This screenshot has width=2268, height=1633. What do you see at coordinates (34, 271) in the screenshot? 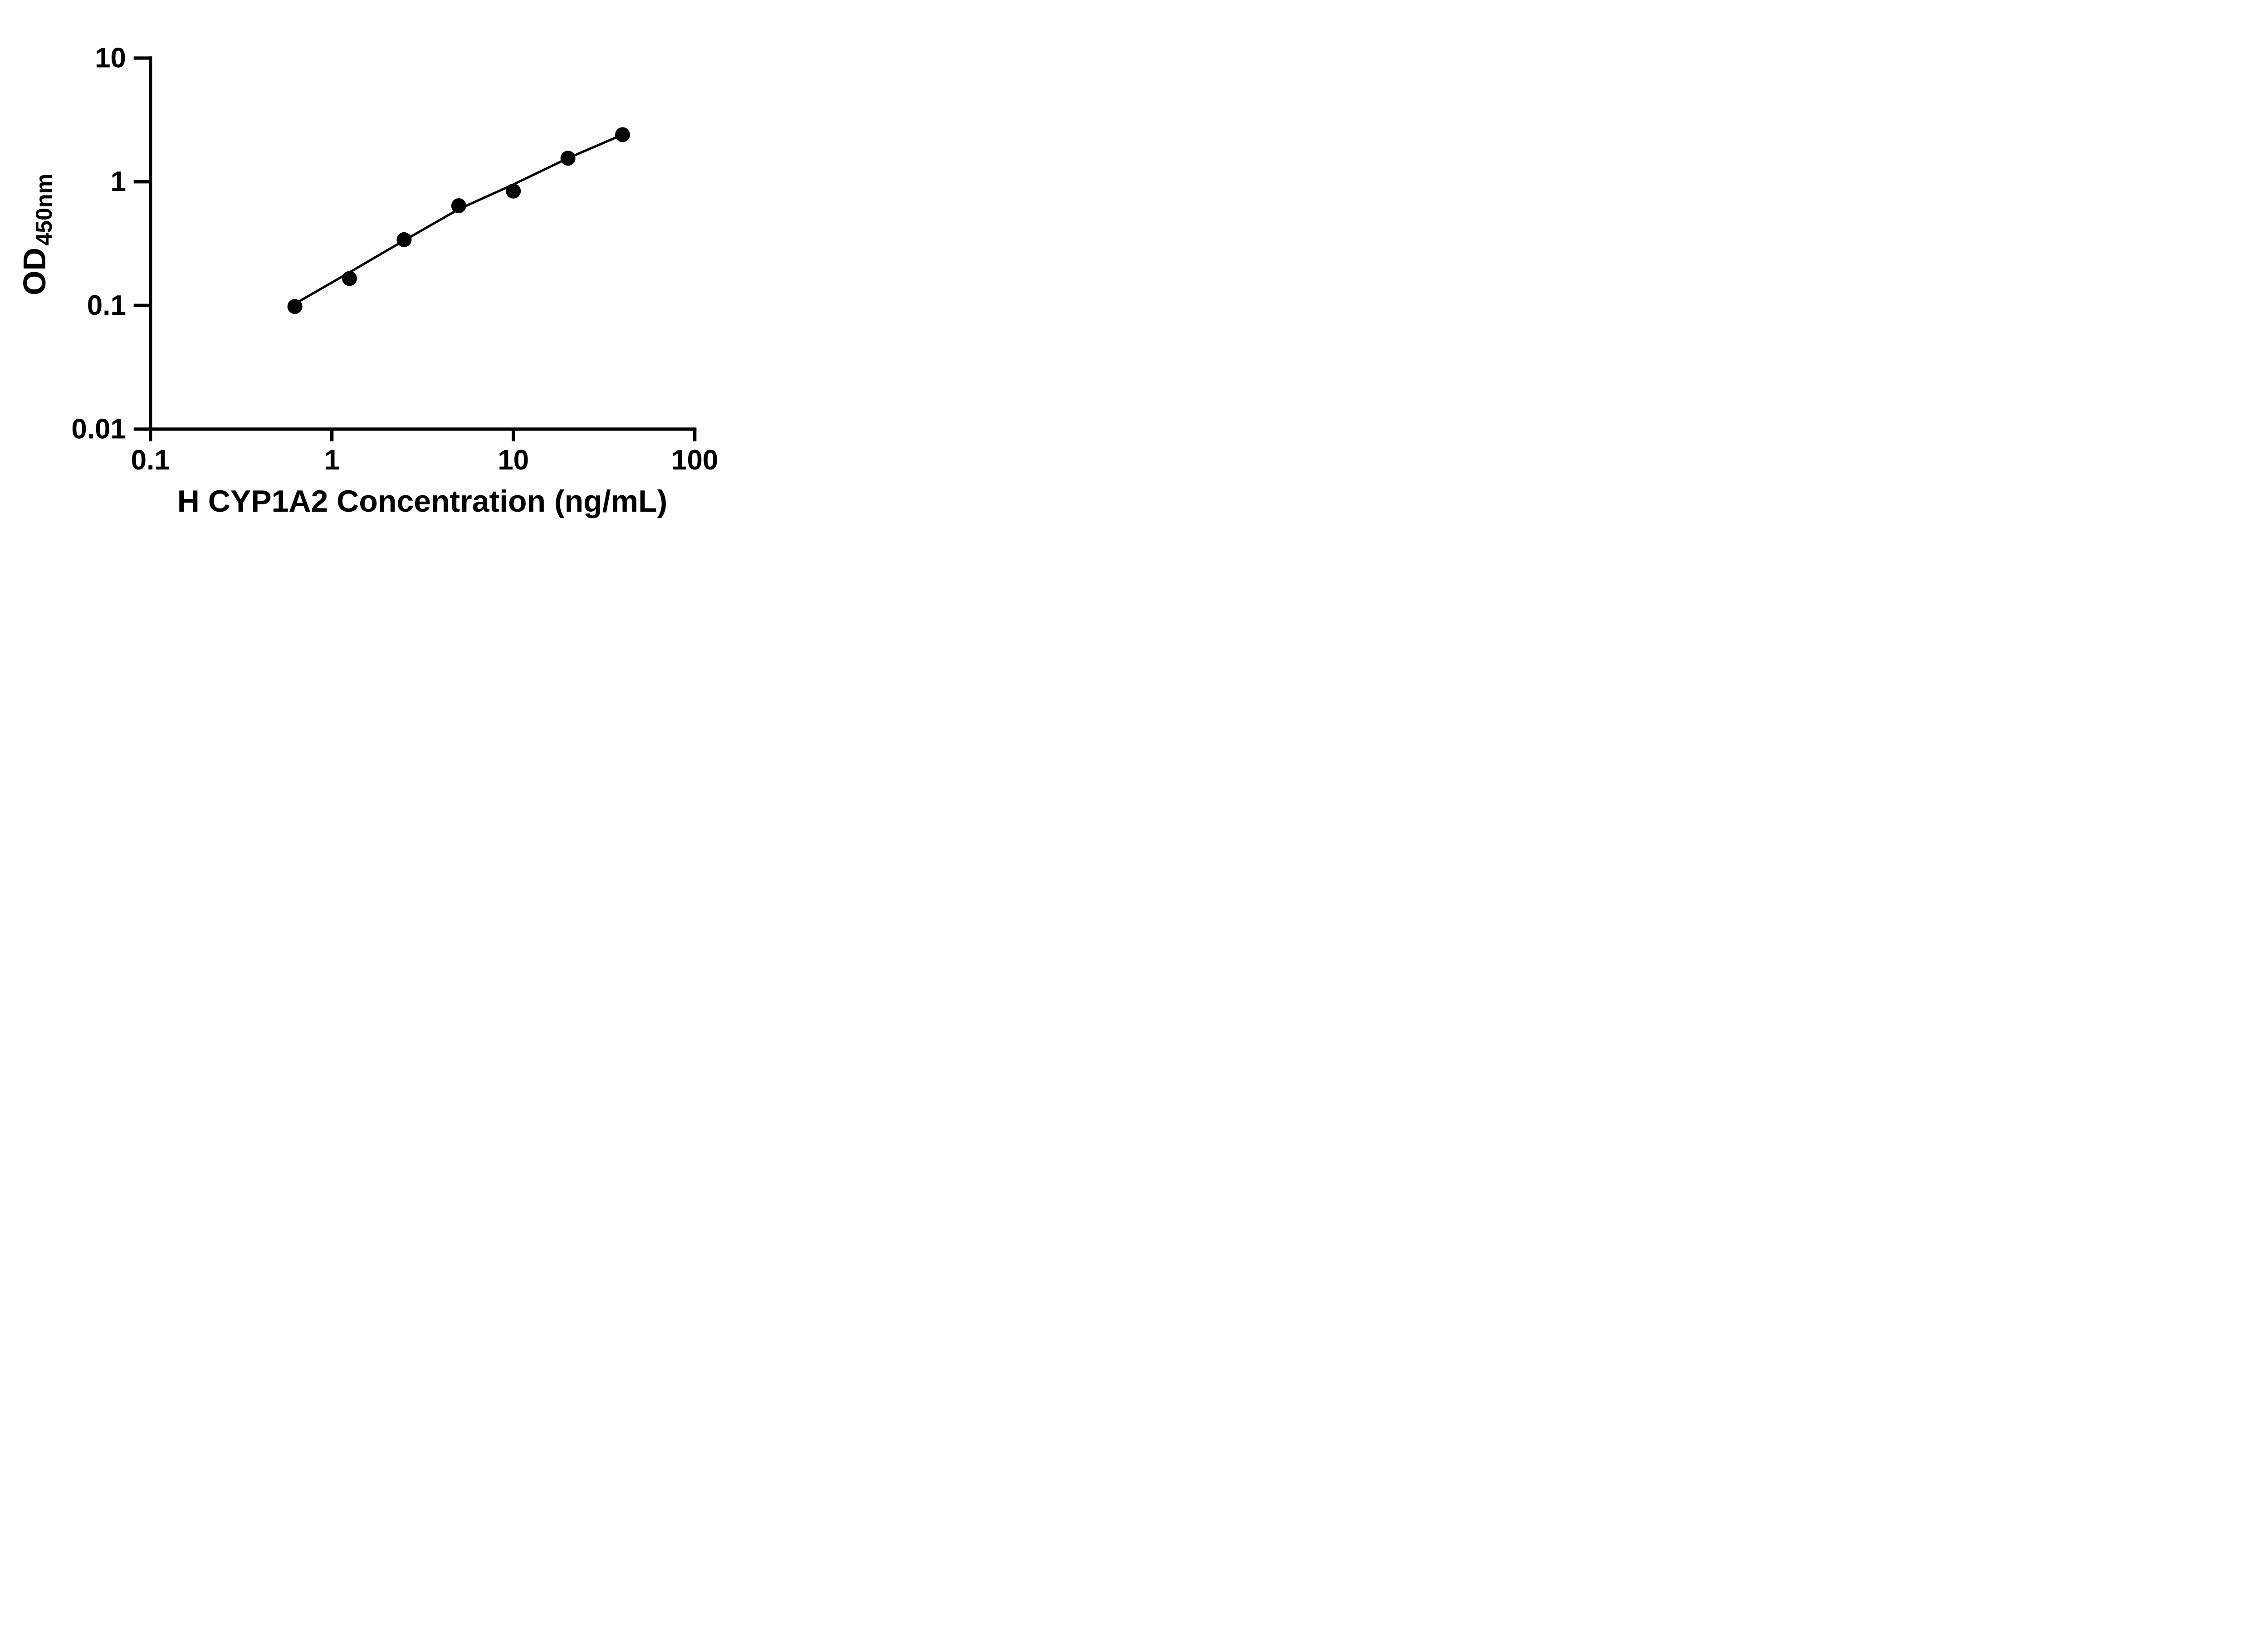
I see `y-axis-title-main: OD` at bounding box center [34, 271].